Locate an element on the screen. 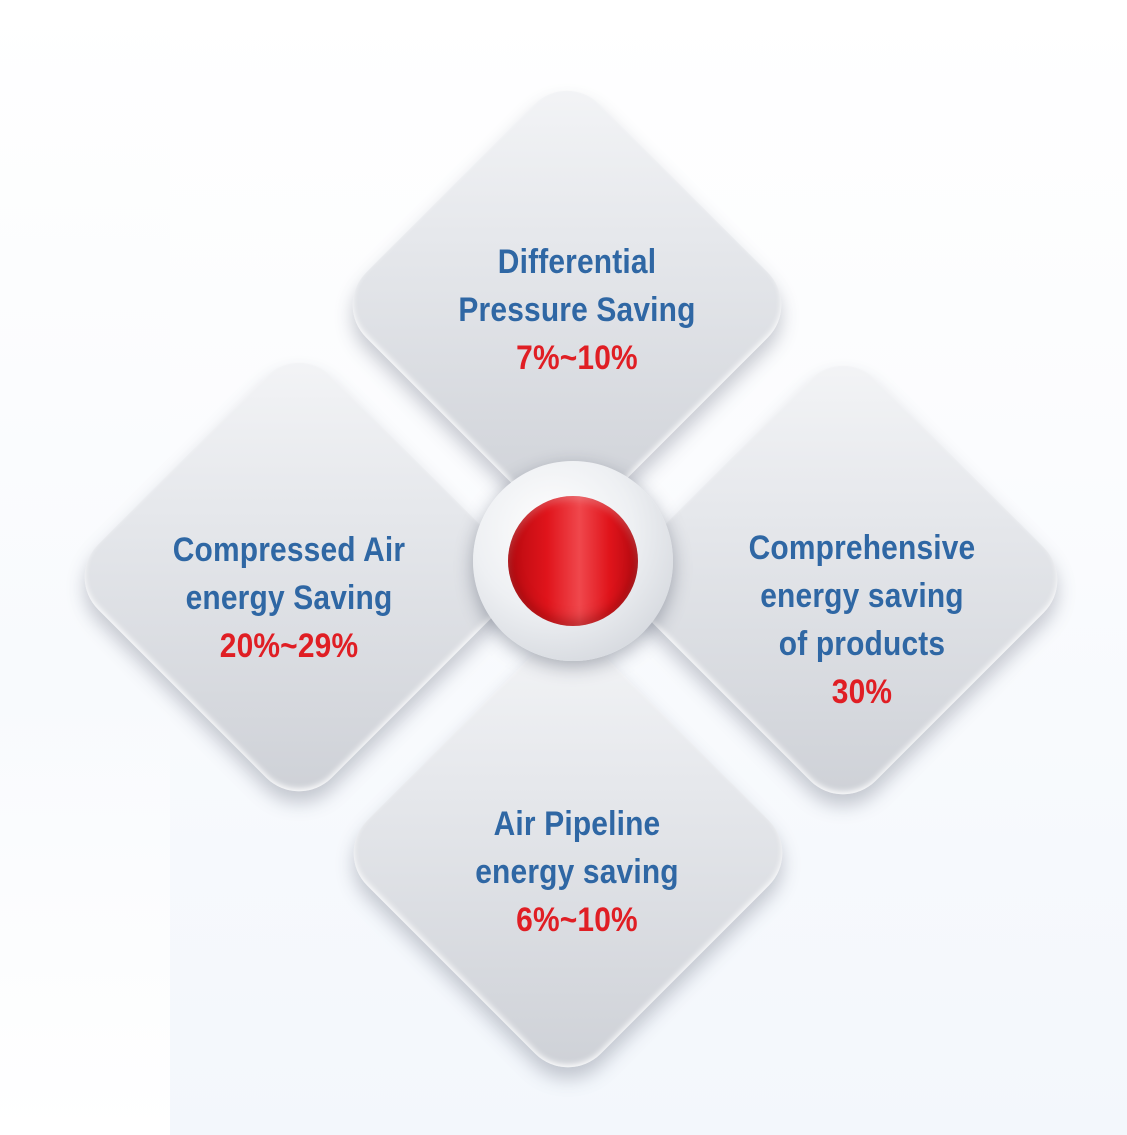 This screenshot has width=1127, height=1135. title-line: energy Saving is located at coordinates (289, 598).